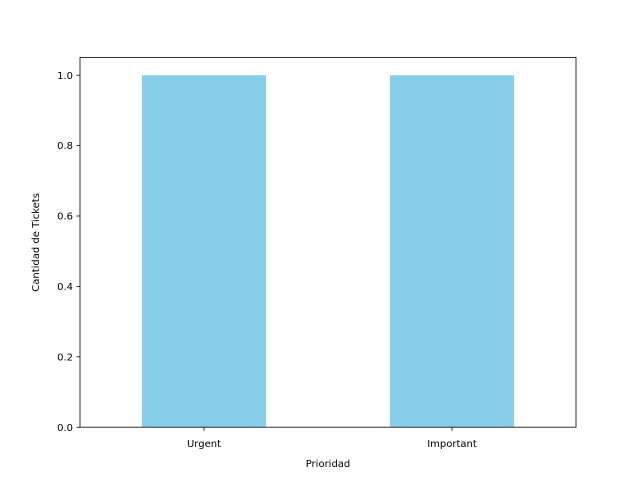 This screenshot has width=640, height=480. Describe the element at coordinates (204, 251) in the screenshot. I see `bar-urgent` at that location.